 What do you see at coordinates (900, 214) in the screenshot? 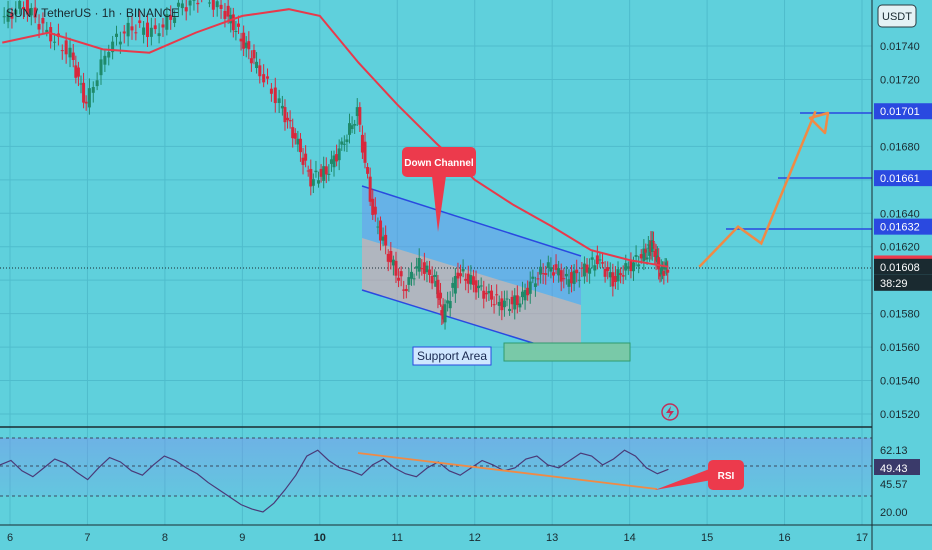
I see `price-tick-label: 0.01640` at bounding box center [900, 214].